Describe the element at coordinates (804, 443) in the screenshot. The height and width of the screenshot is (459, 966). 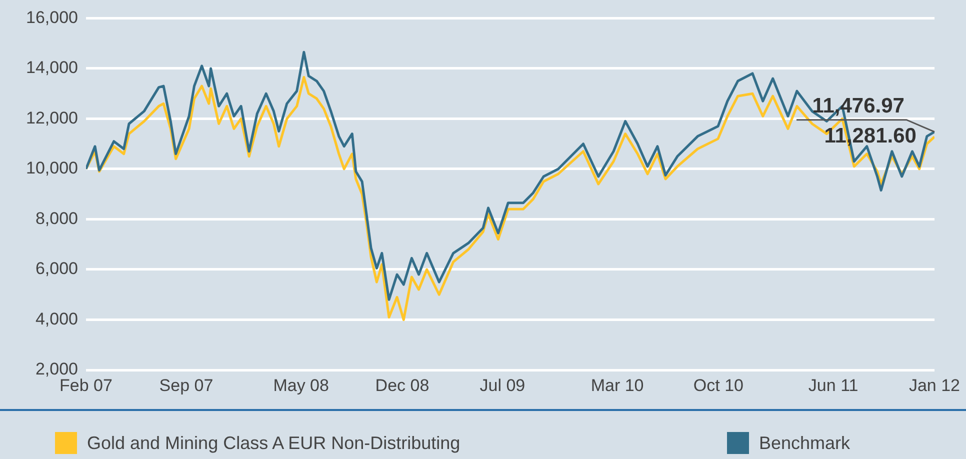
I see `legend-label: Benchmark` at that location.